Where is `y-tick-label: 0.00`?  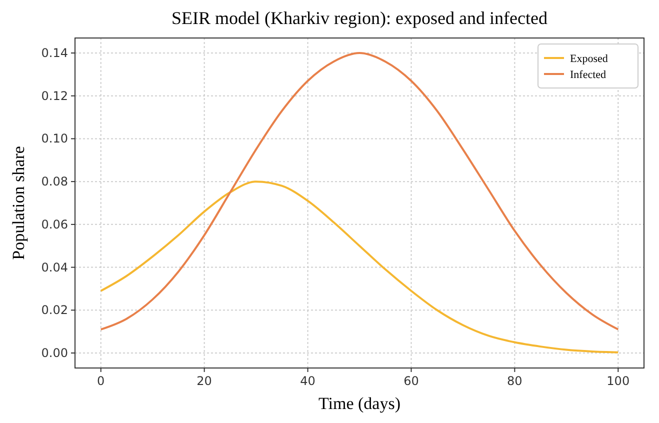
y-tick-label: 0.00 is located at coordinates (54, 353).